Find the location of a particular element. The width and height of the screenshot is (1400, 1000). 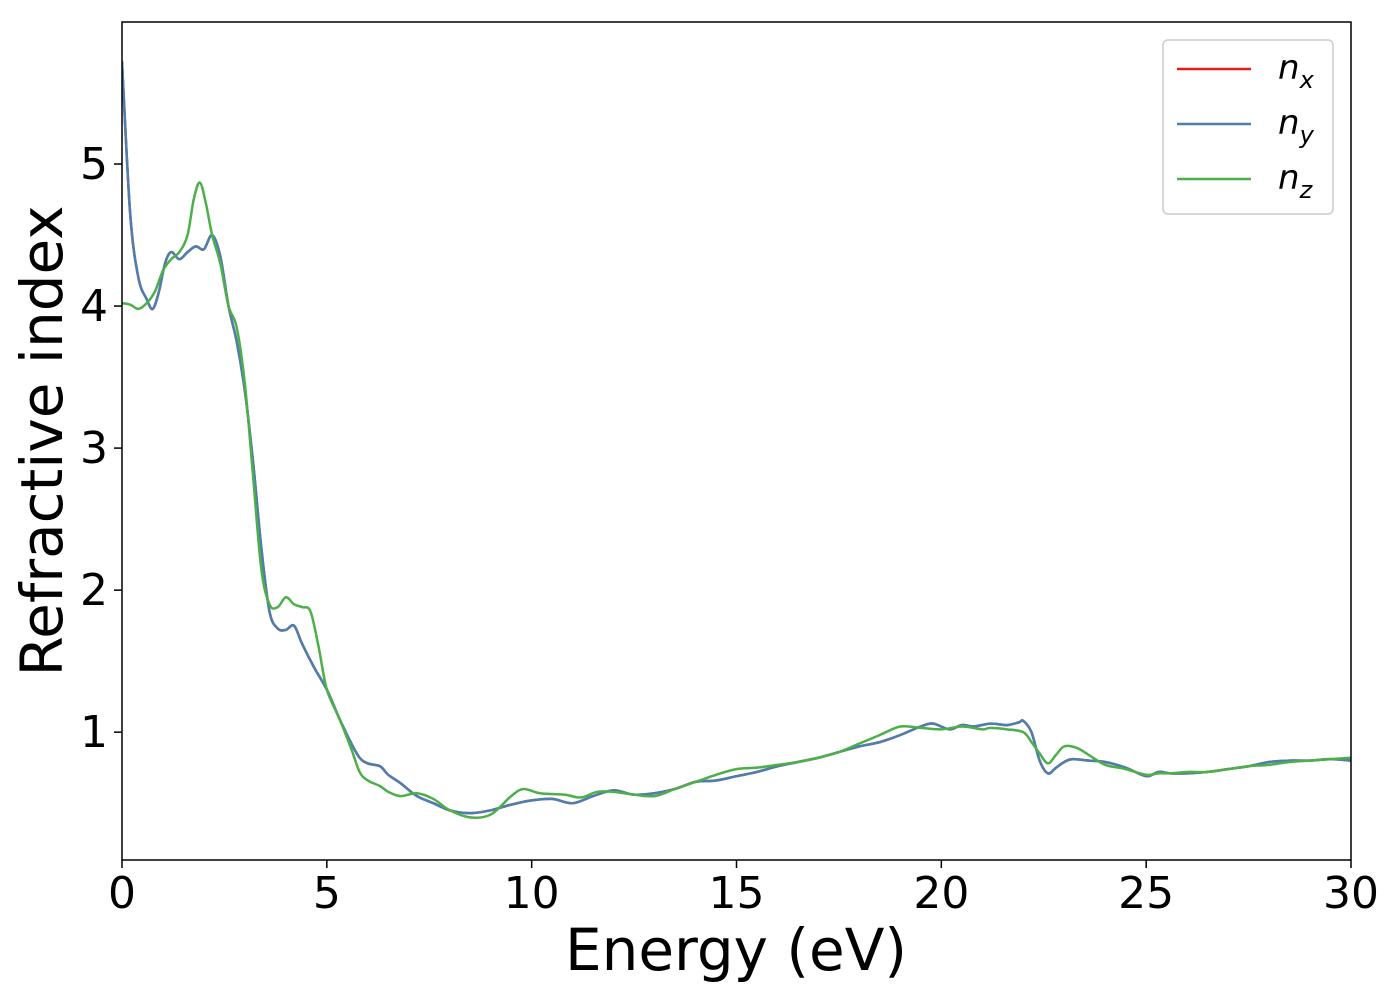

legend: nx ny nz is located at coordinates (1248, 127).